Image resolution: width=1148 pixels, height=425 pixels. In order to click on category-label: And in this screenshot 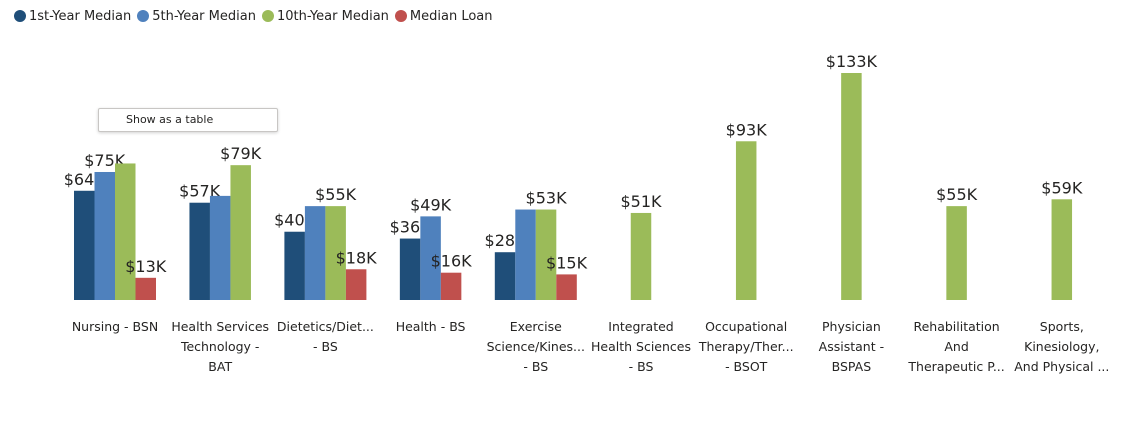, I will do `click(956, 346)`.